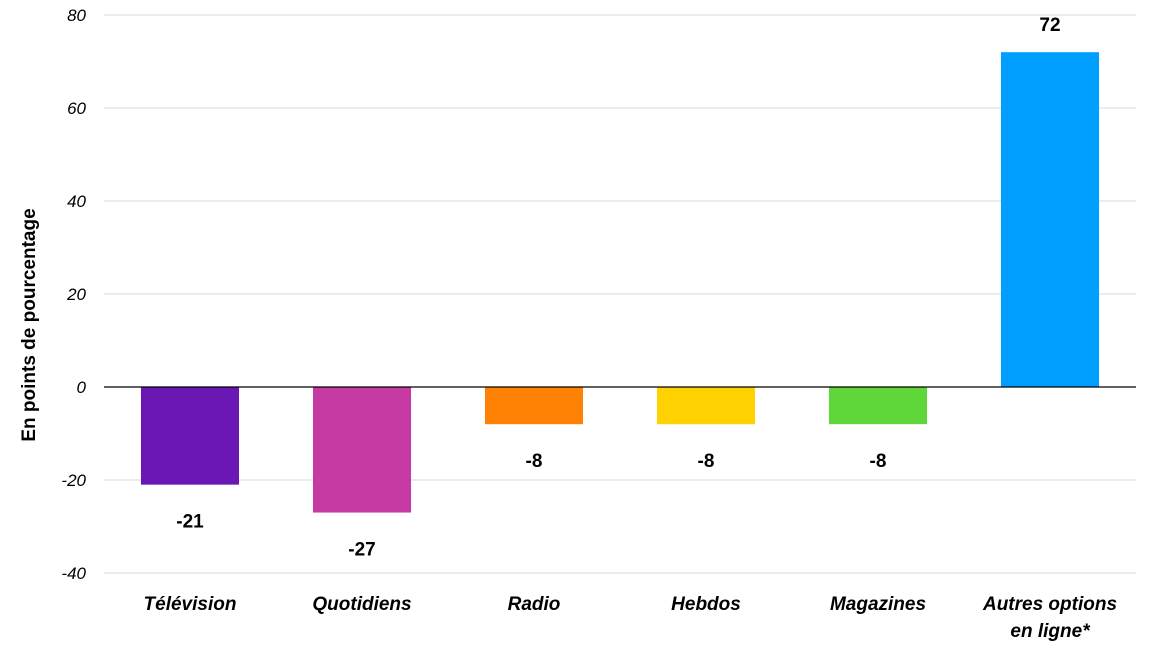 The image size is (1150, 650). I want to click on y-tick-label: 0, so click(82, 387).